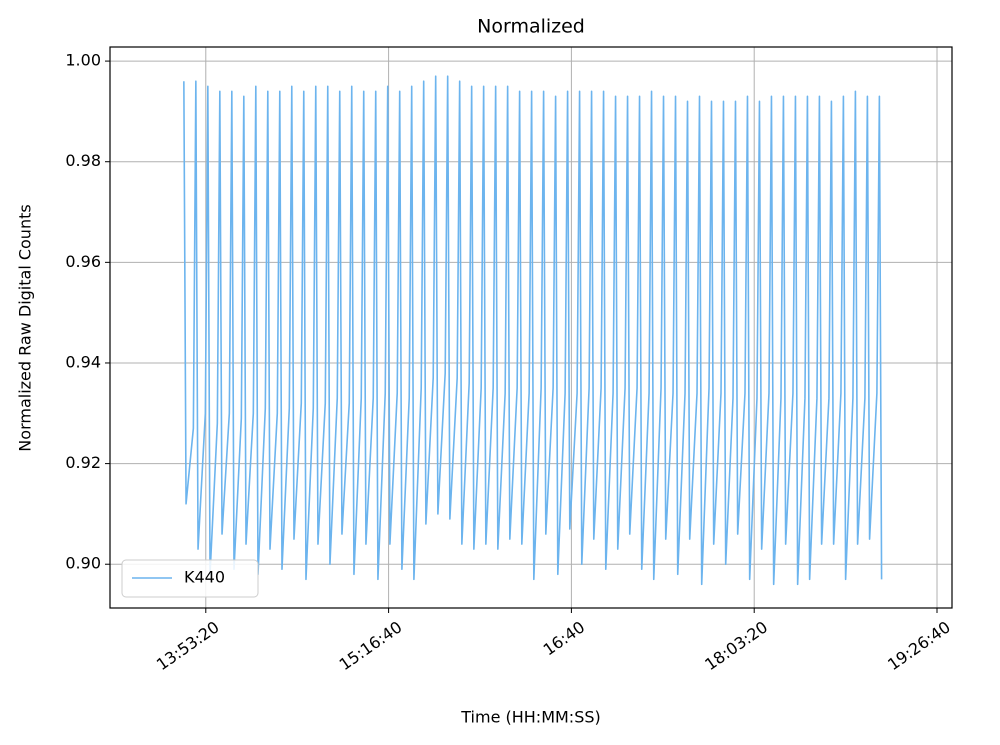 The width and height of the screenshot is (1000, 745). I want to click on x-tick-label: 13:53:20, so click(188, 645).